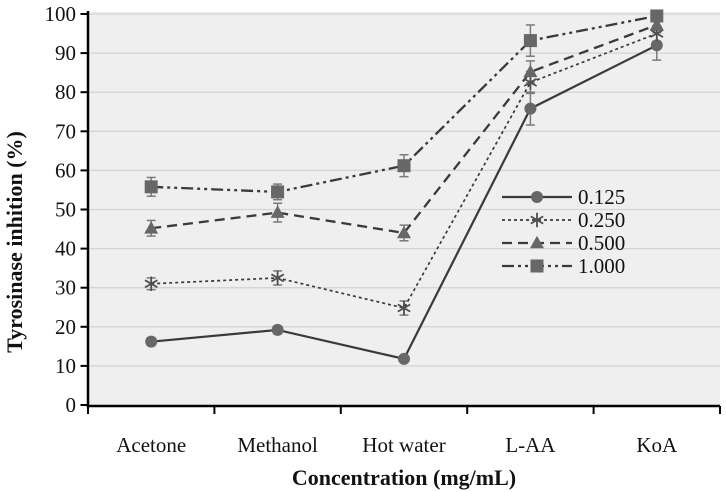  Describe the element at coordinates (530, 445) in the screenshot. I see `x-category-label: L-AA` at that location.